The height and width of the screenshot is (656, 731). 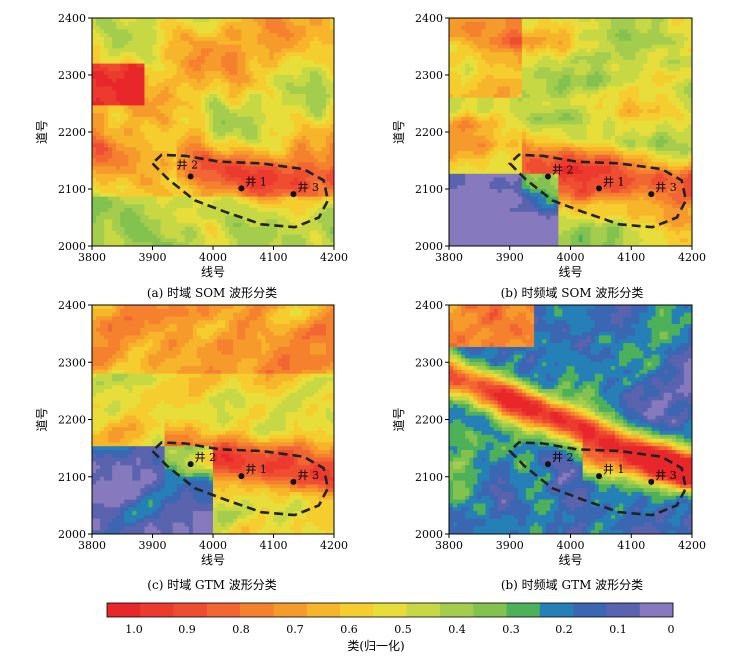 I want to click on colorbar-tick-label: 0.7, so click(x=295, y=629).